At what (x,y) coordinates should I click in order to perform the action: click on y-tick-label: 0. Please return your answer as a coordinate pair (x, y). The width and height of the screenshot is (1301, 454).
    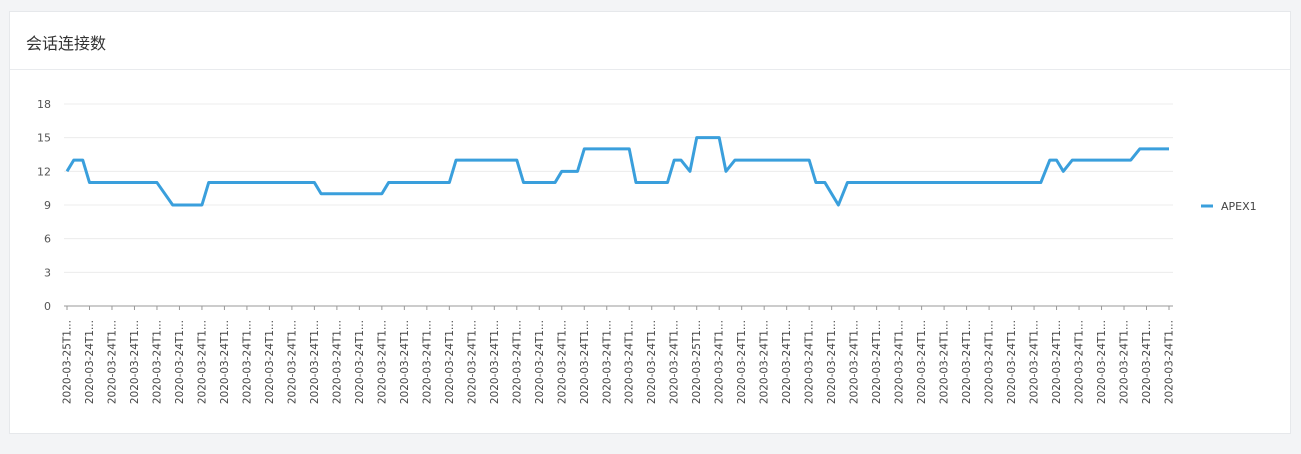
    Looking at the image, I should click on (47, 306).